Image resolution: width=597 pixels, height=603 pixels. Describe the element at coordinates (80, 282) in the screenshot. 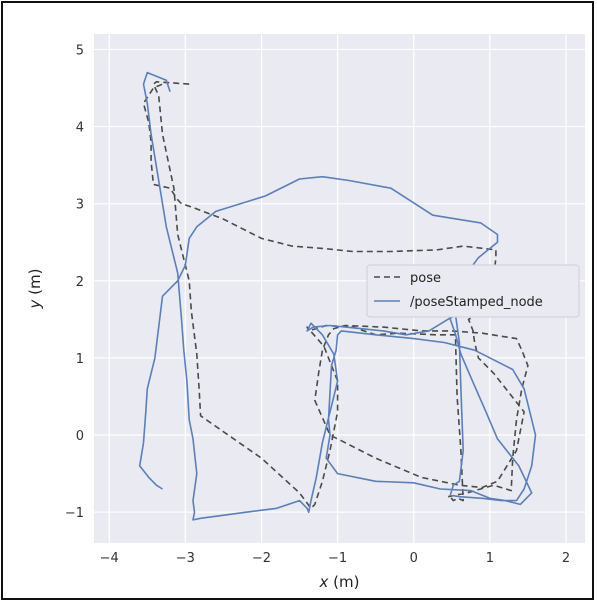

I see `y-tick-label: 2` at that location.